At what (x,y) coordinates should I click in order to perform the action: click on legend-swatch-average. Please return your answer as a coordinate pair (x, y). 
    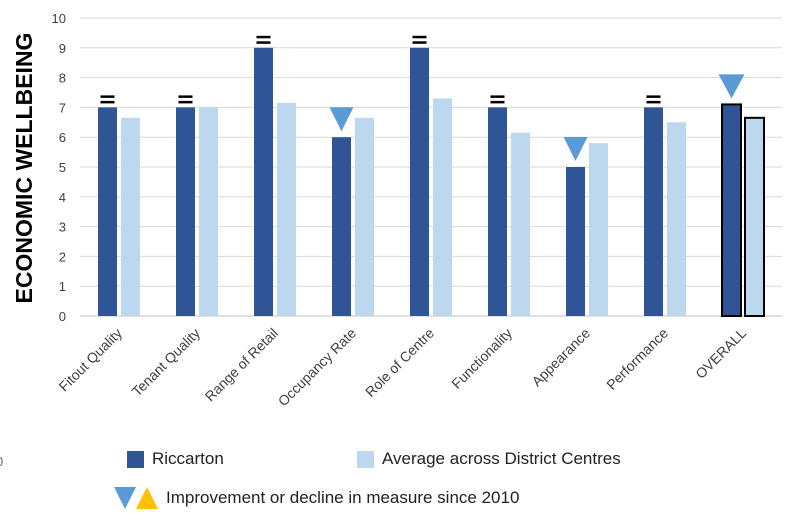
    Looking at the image, I should click on (365, 459).